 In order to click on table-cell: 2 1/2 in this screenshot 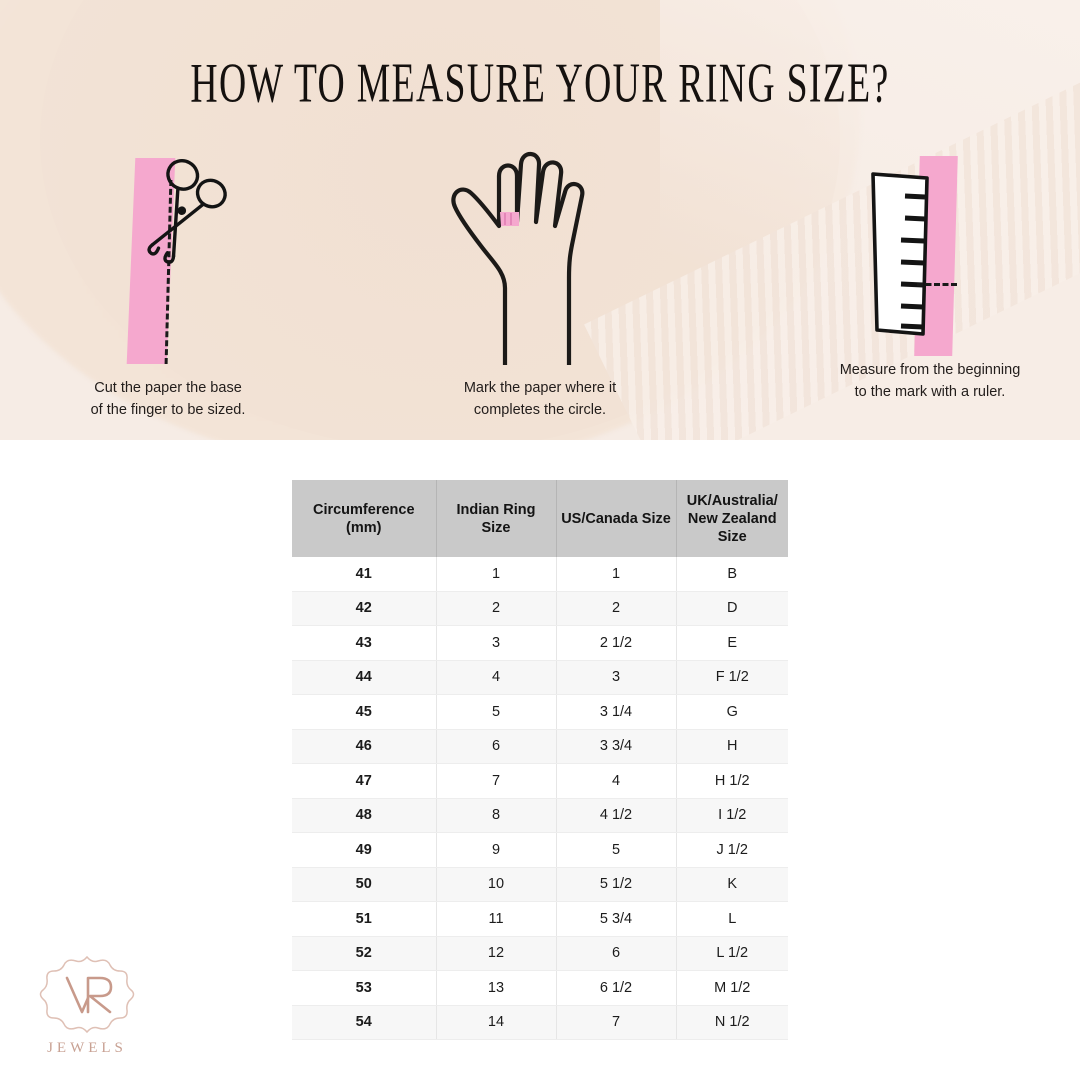, I will do `click(616, 643)`.